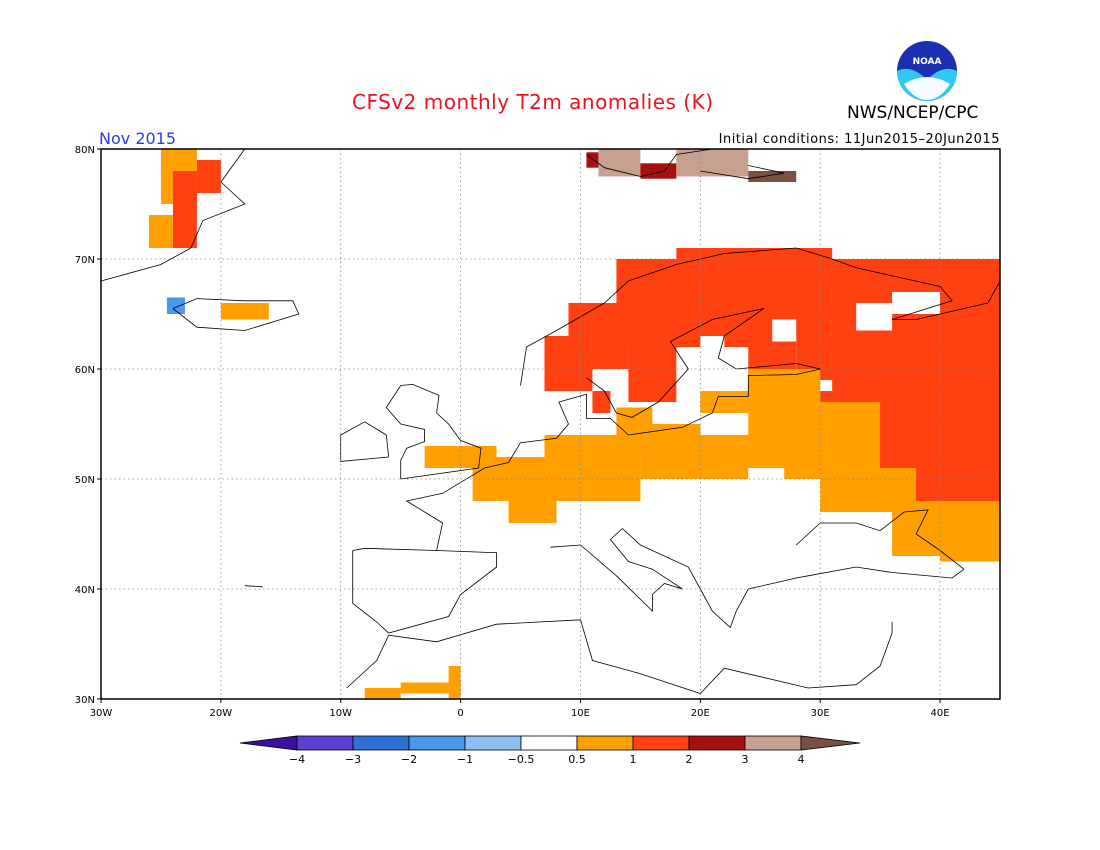 Image resolution: width=1100 pixels, height=850 pixels. What do you see at coordinates (633, 759) in the screenshot?
I see `colorbar-label: 1` at bounding box center [633, 759].